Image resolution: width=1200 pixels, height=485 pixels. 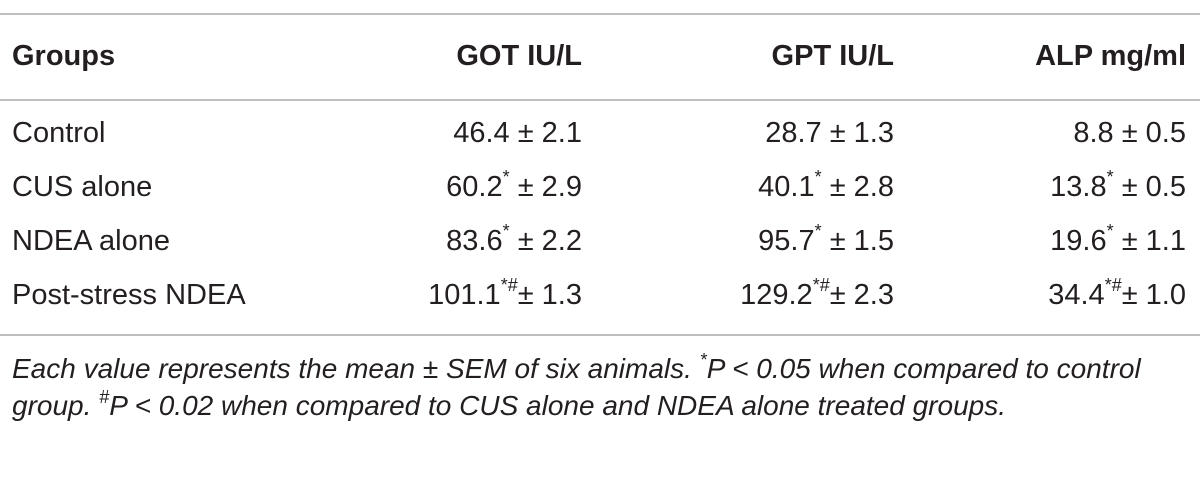 What do you see at coordinates (1153, 295) in the screenshot?
I see `alp-sem: ± 1.0` at bounding box center [1153, 295].